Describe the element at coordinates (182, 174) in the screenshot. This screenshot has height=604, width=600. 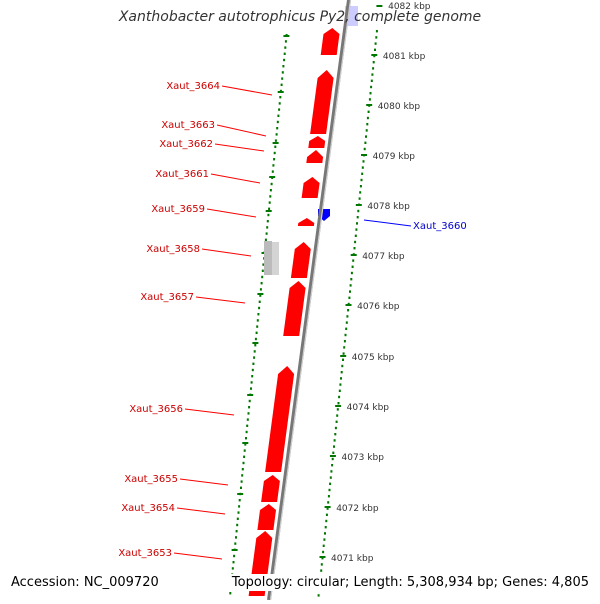
I see `gene-label: Xaut_3661` at that location.